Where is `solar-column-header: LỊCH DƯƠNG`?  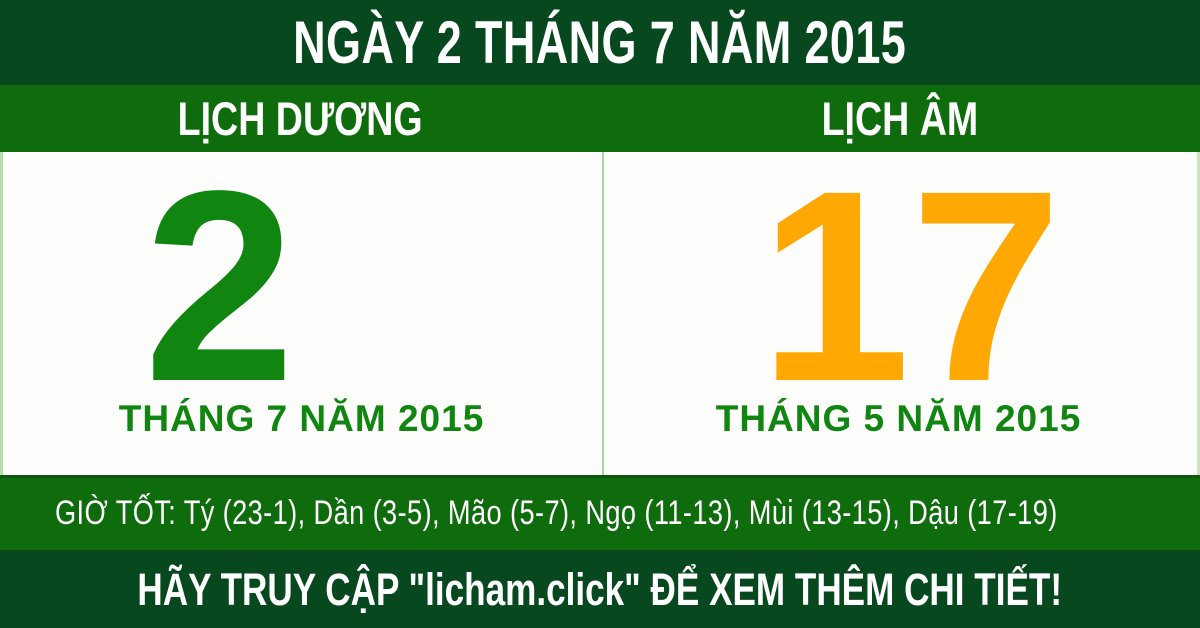 solar-column-header: LỊCH DƯƠNG is located at coordinates (300, 118).